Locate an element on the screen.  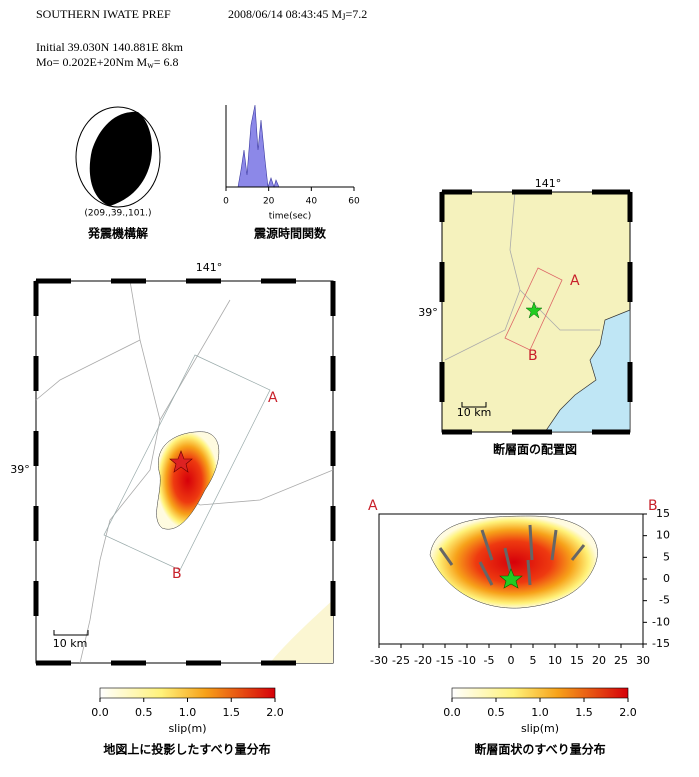
moment: Mo= 0.202E+20Nm Mw= 6.8 is located at coordinates (107, 62).